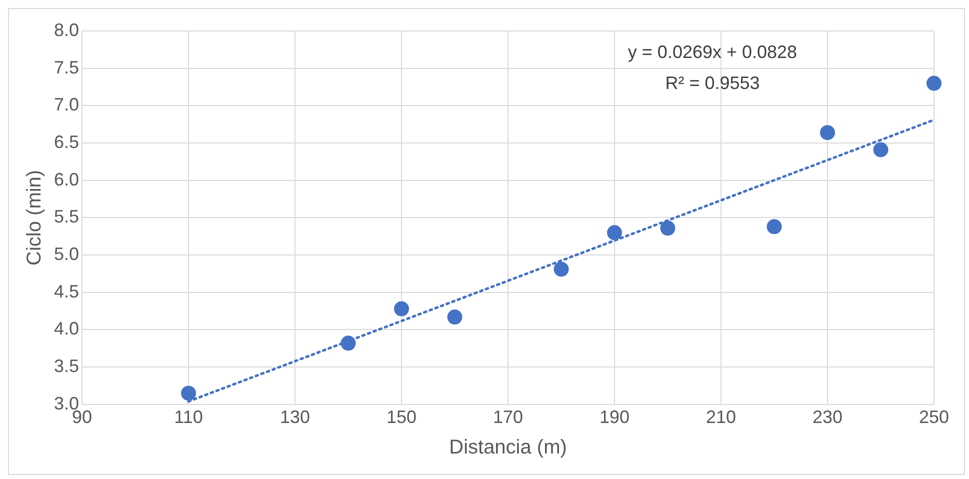 The image size is (969, 479). What do you see at coordinates (295, 417) in the screenshot?
I see `x-tick-label: 130` at bounding box center [295, 417].